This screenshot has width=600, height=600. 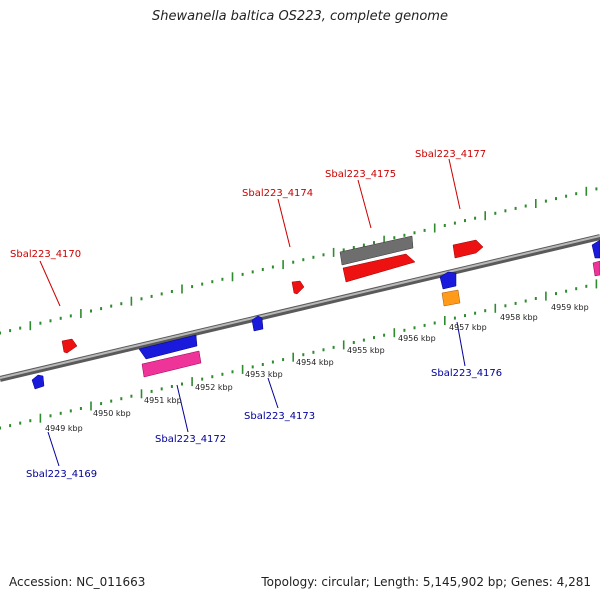 I want to click on kbp-tick-label: 4950 kbp, so click(x=112, y=413).